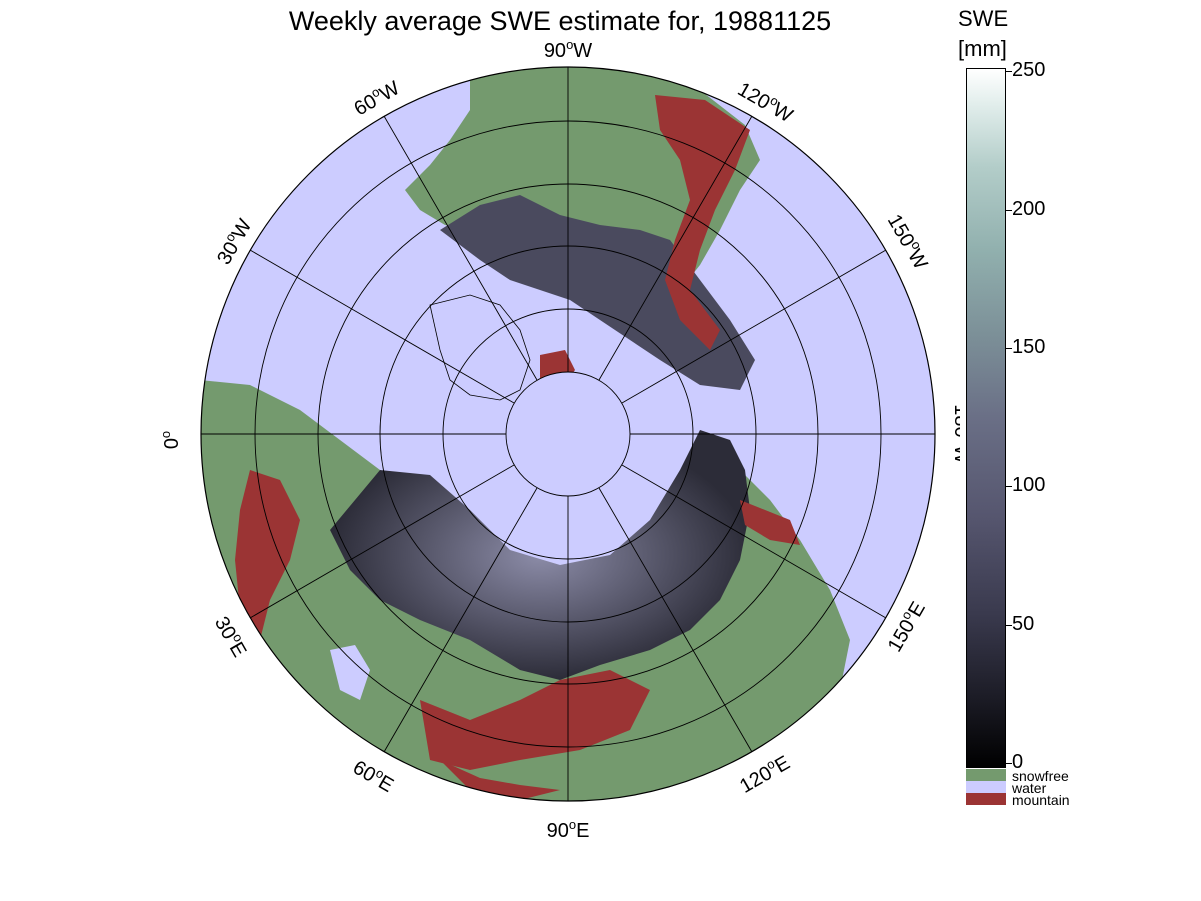  Describe the element at coordinates (1029, 788) in the screenshot. I see `legend-label-water: water` at that location.